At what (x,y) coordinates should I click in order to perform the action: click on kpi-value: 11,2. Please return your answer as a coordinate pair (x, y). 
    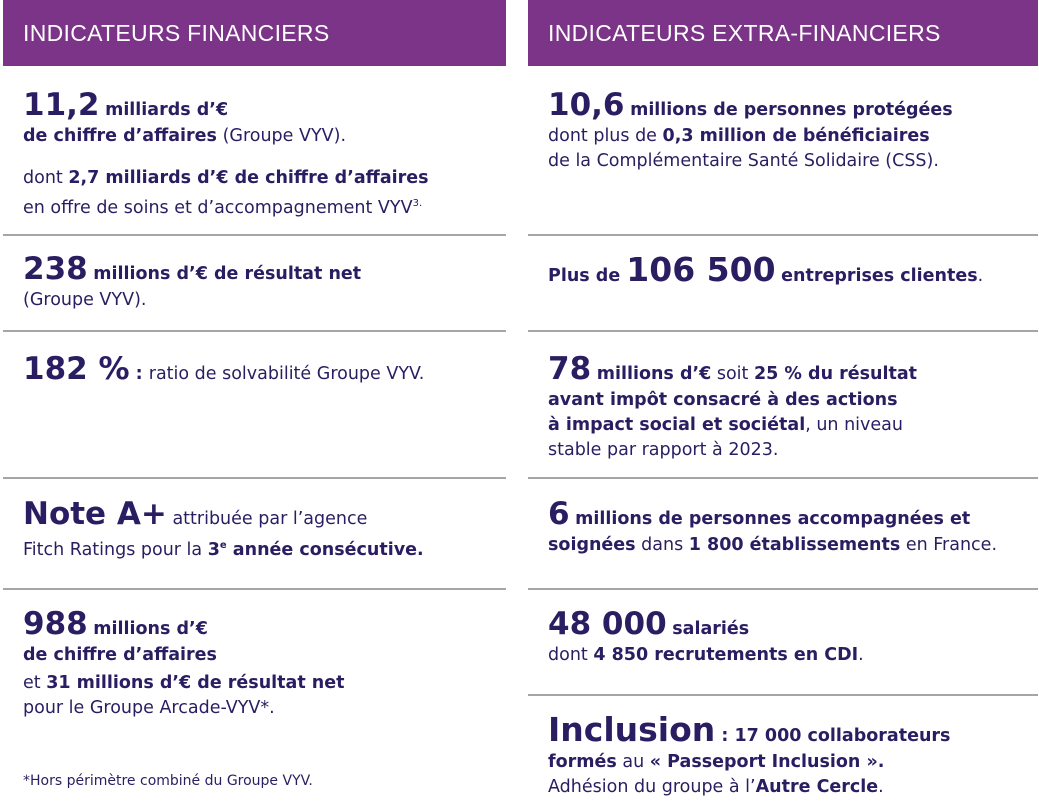
    Looking at the image, I should click on (61, 105).